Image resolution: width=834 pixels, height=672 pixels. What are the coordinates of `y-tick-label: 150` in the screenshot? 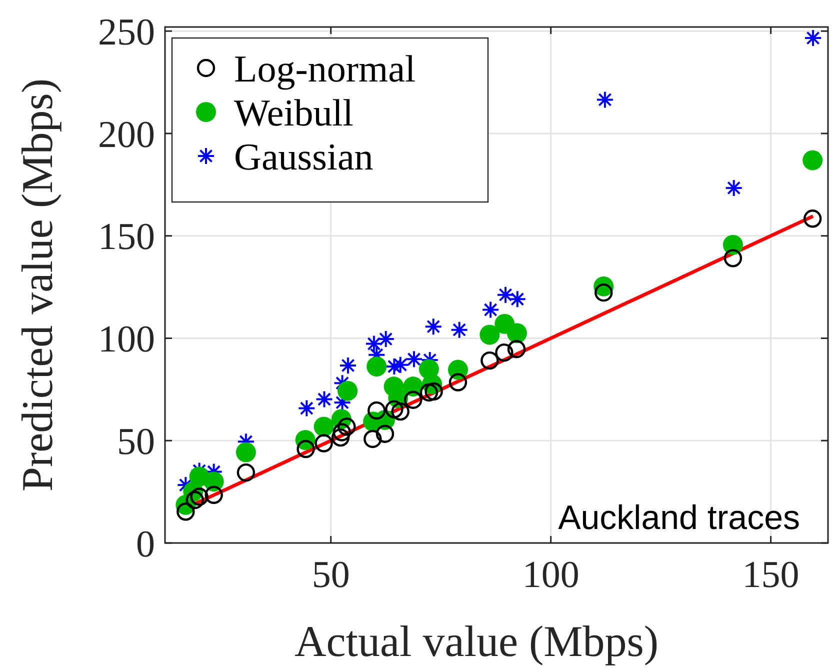 It's located at (126, 237).